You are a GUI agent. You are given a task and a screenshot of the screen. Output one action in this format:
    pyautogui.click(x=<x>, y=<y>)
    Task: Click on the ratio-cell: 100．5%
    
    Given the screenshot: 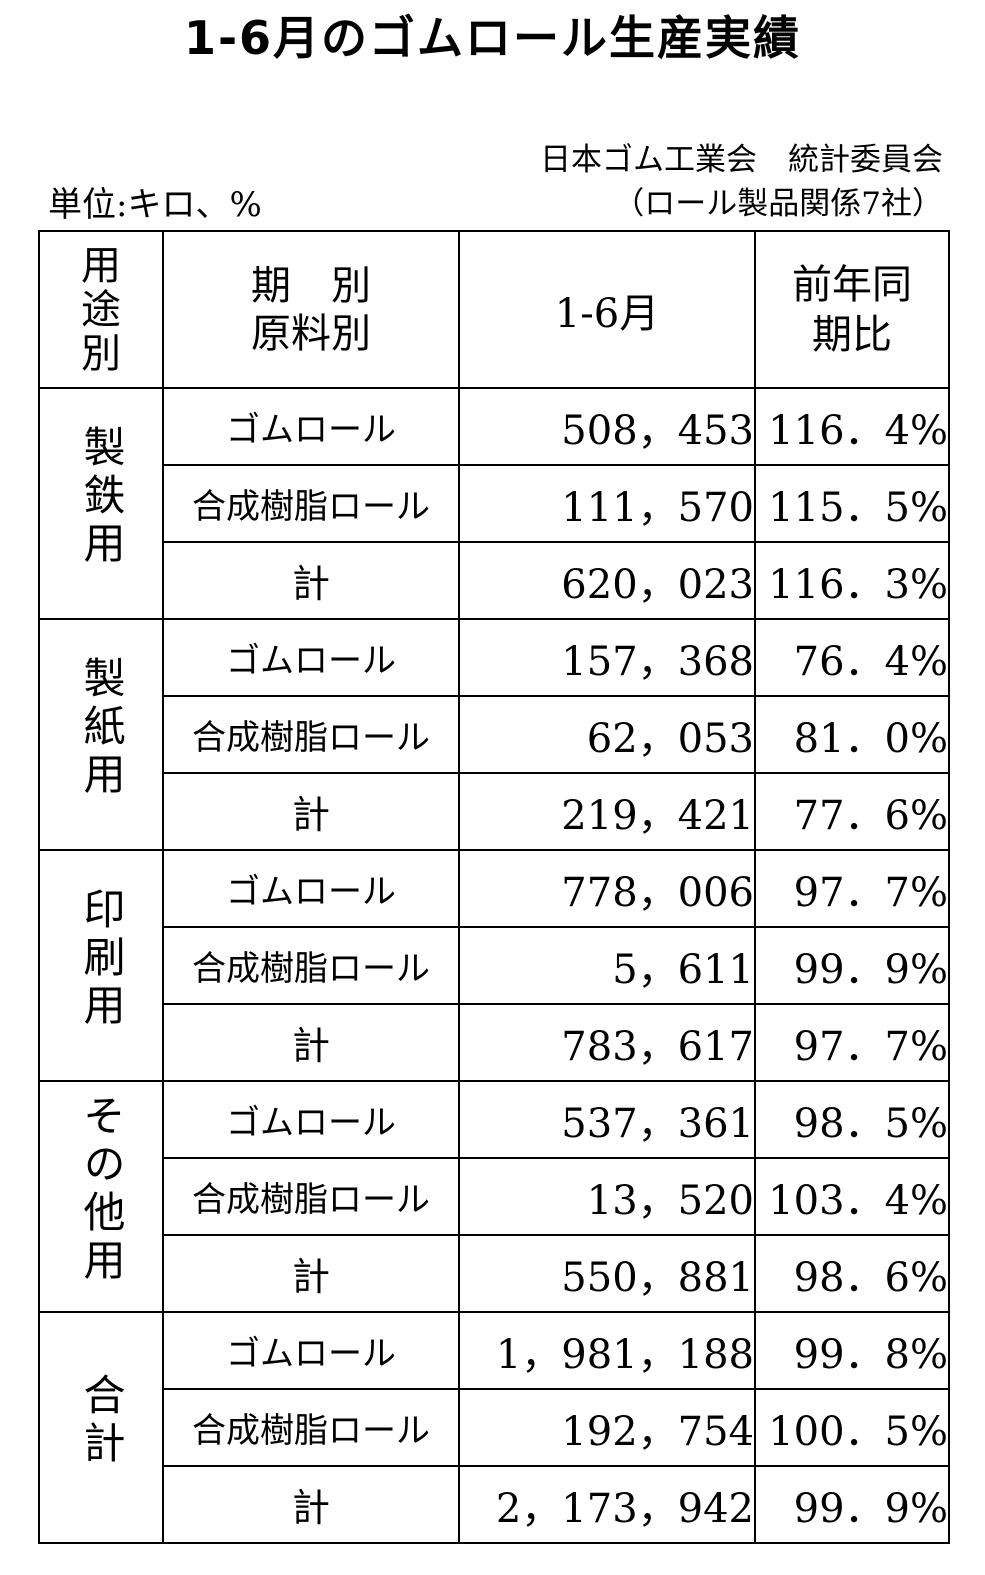 What is the action you would take?
    pyautogui.click(x=852, y=1427)
    